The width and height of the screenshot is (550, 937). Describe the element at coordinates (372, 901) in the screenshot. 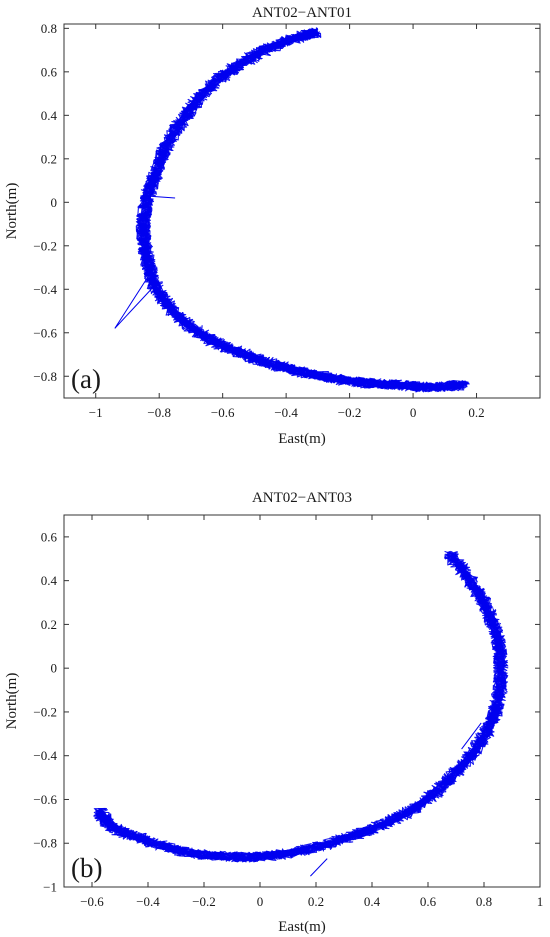

I see `x-tick-label: 0.4` at that location.